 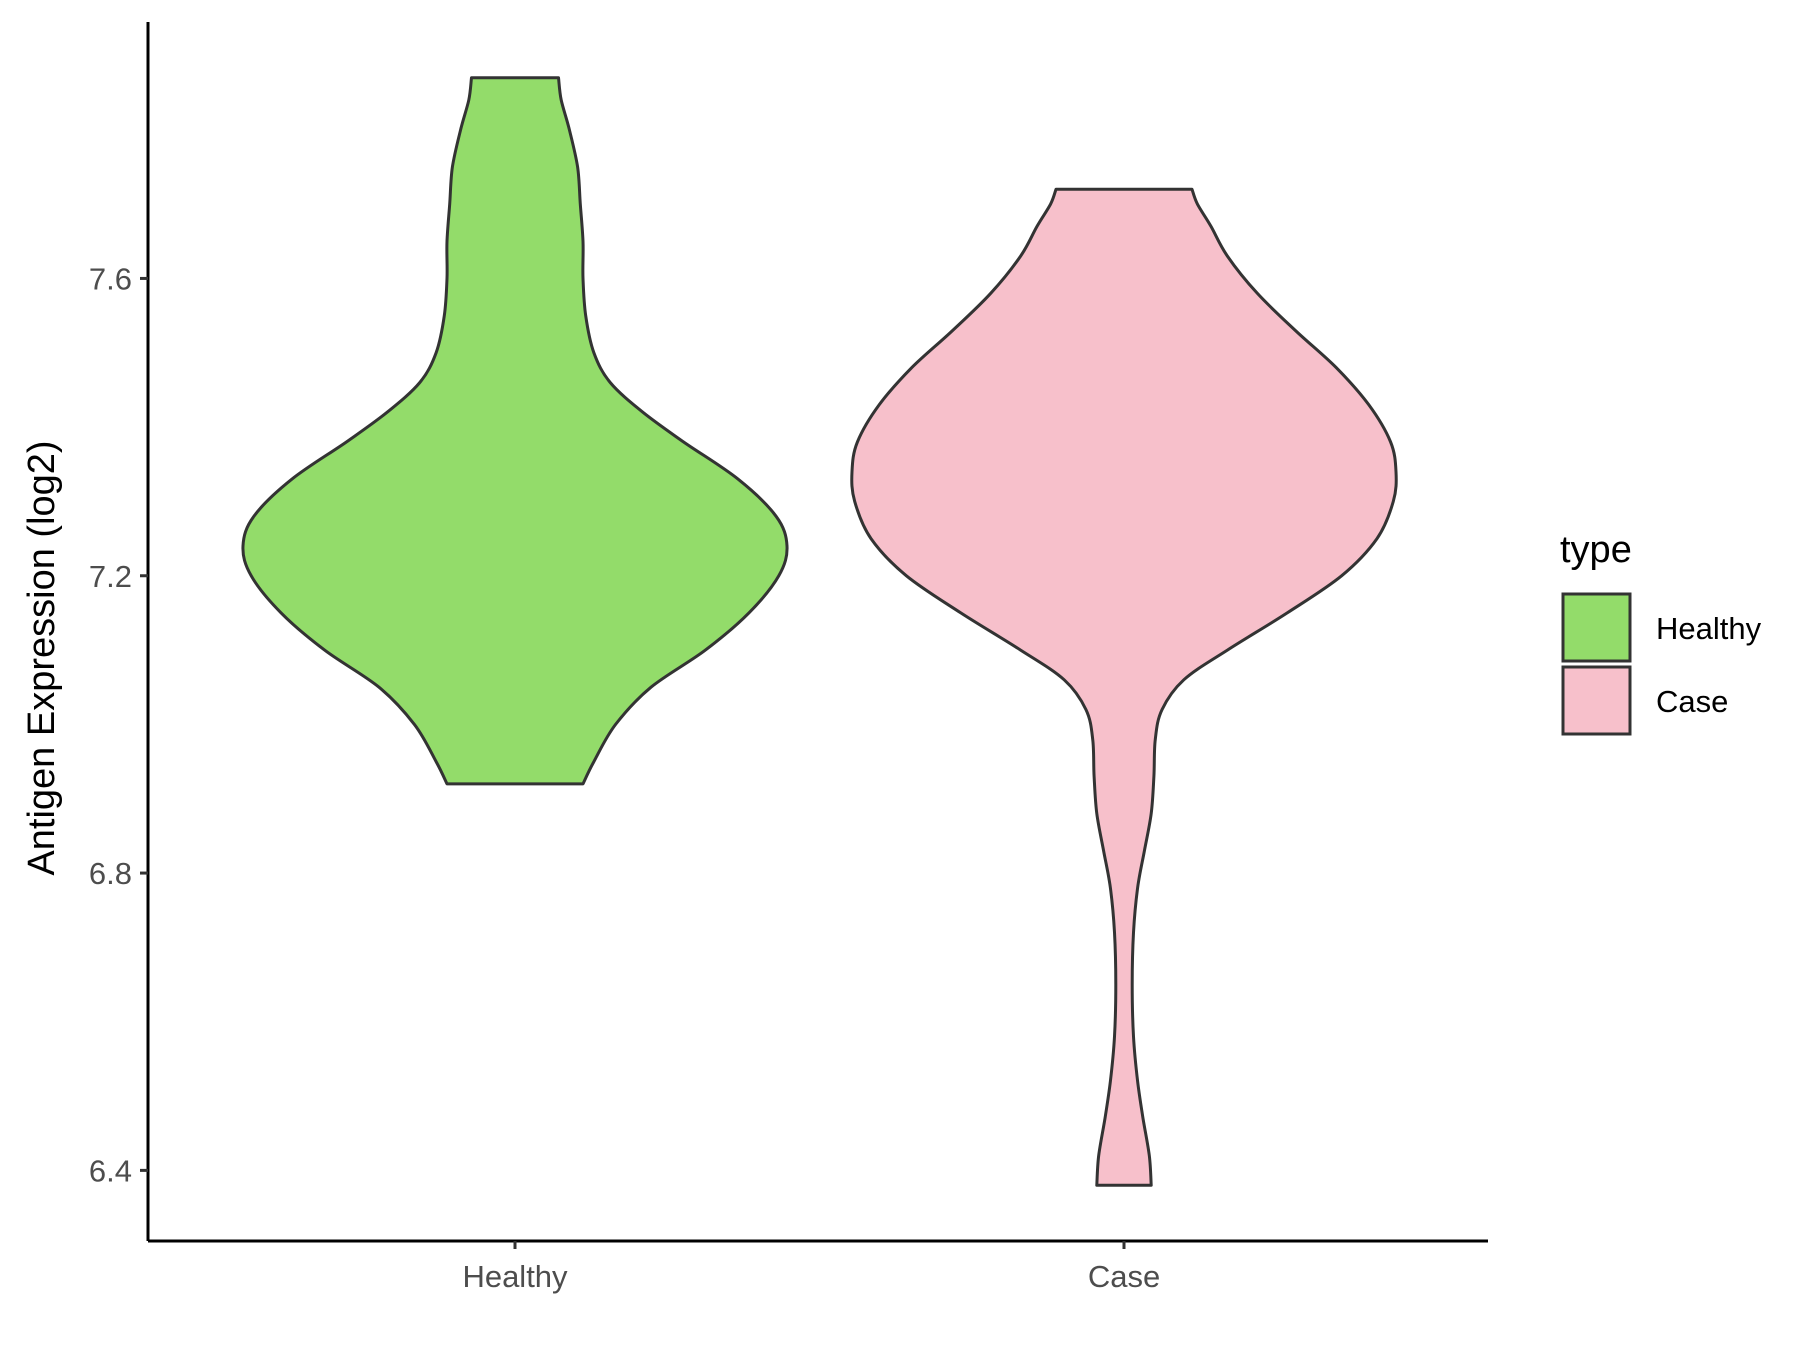 I want to click on legend-title: type, so click(x=1596, y=550).